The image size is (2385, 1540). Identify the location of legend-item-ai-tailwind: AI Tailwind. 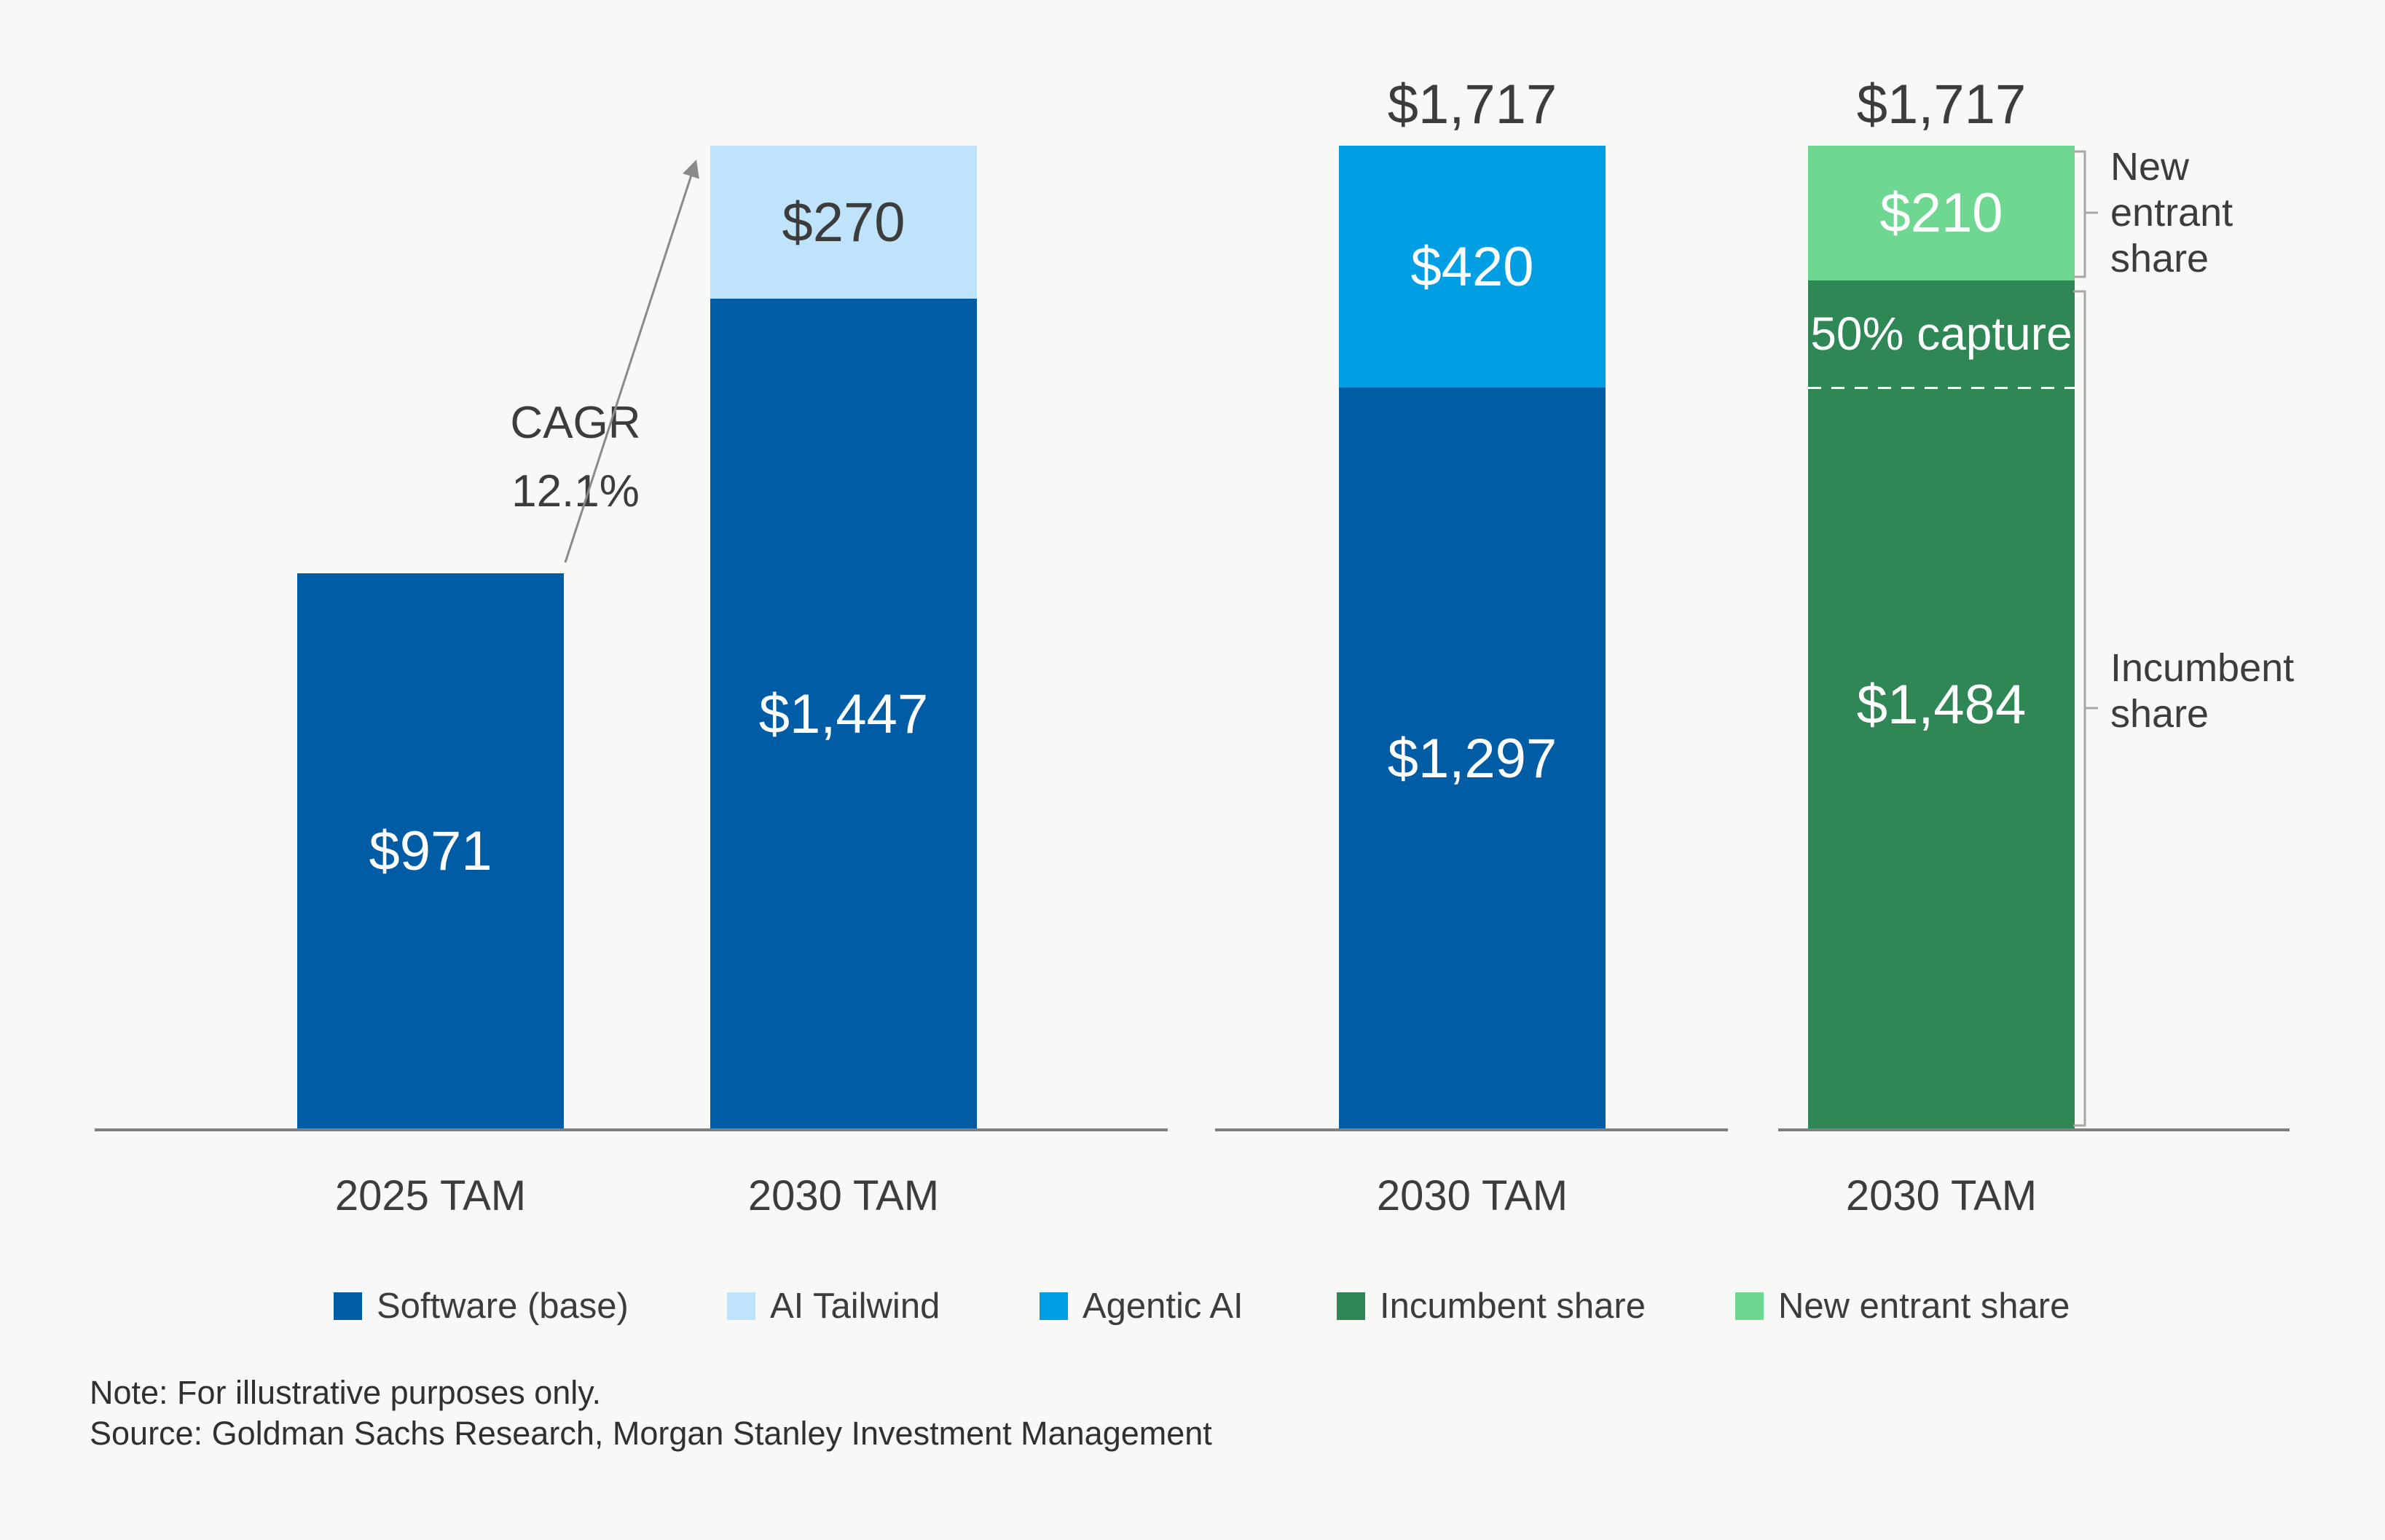
(834, 1306).